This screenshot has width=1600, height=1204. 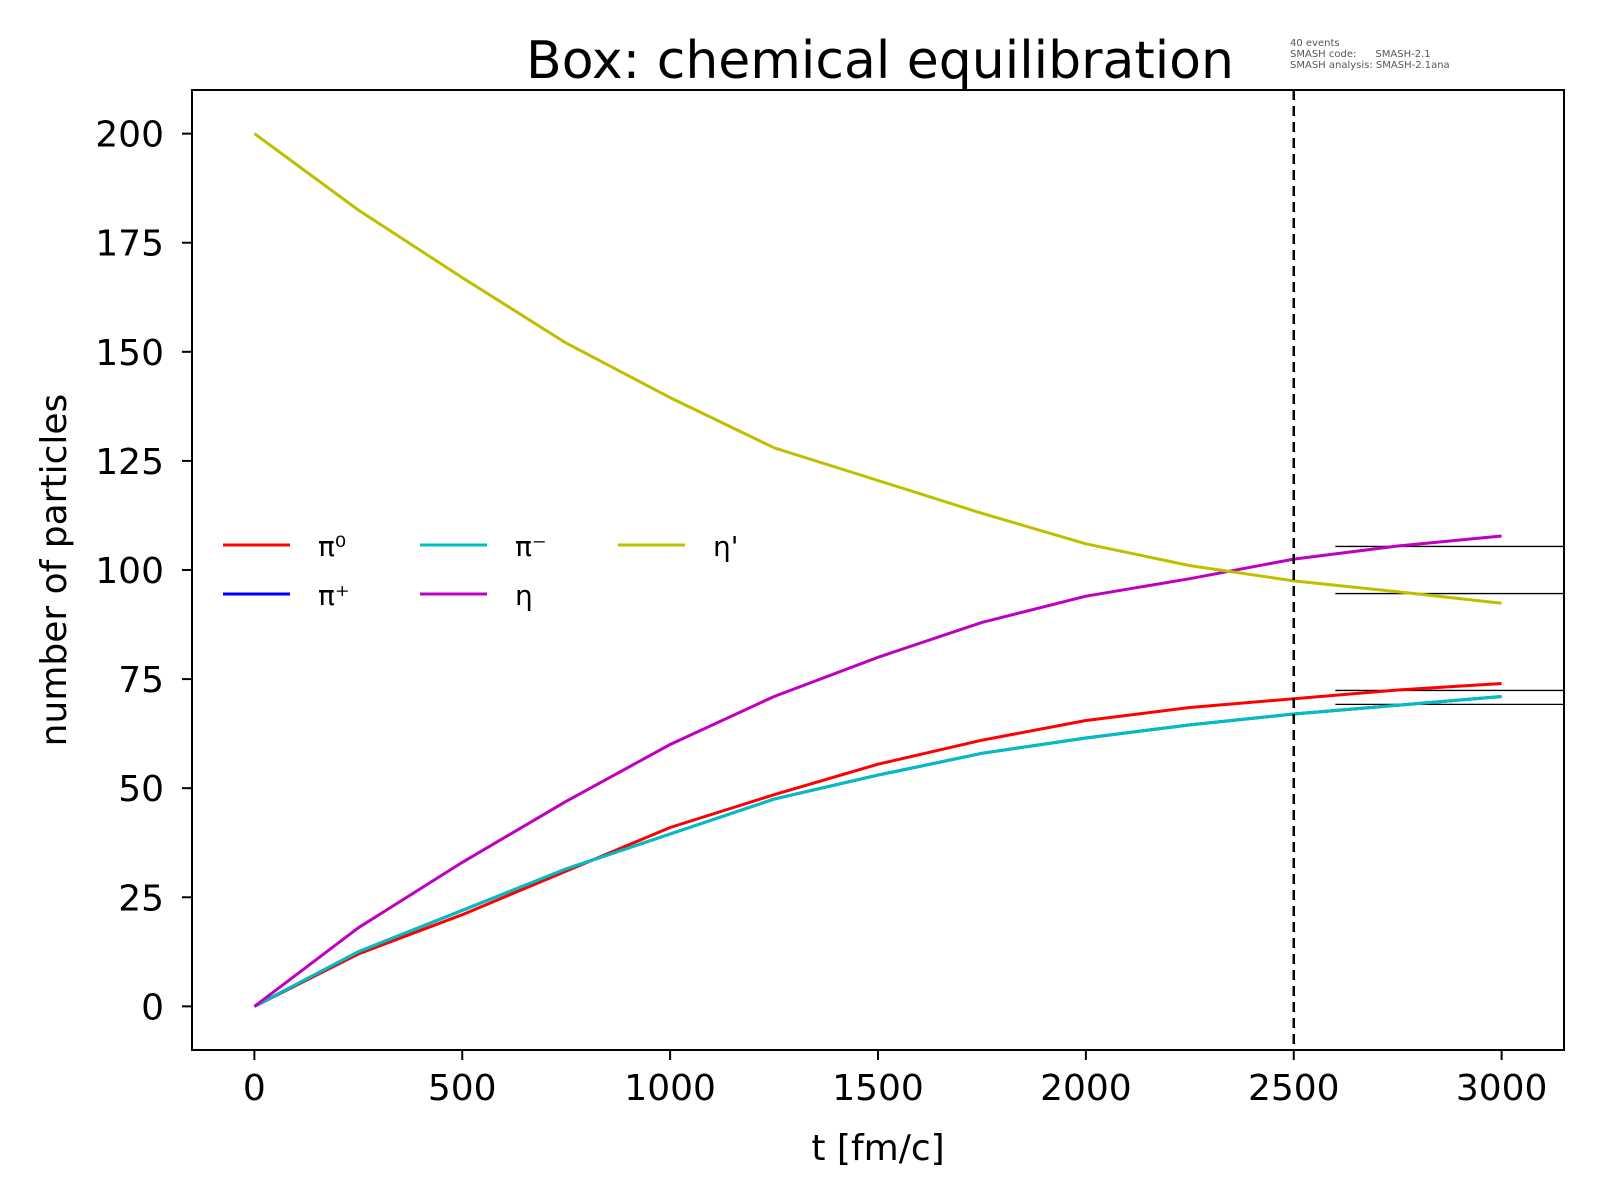 I want to click on x-tick-label: 2000, so click(x=1086, y=1088).